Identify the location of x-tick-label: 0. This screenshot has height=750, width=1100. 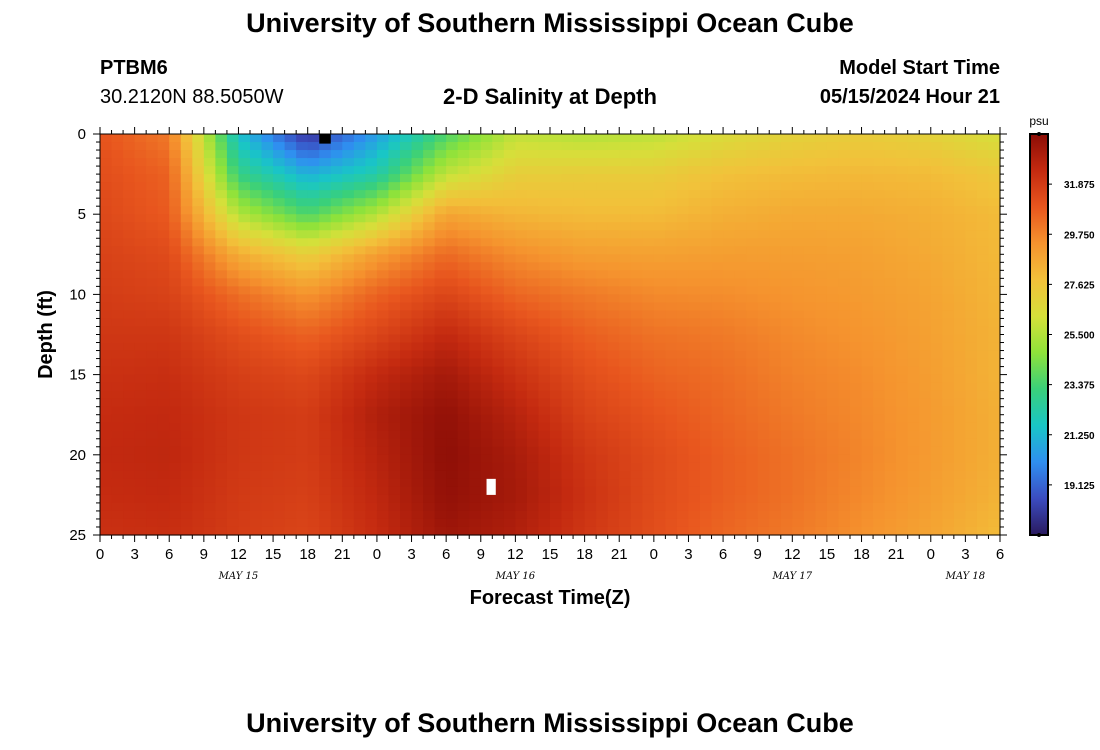
(654, 554).